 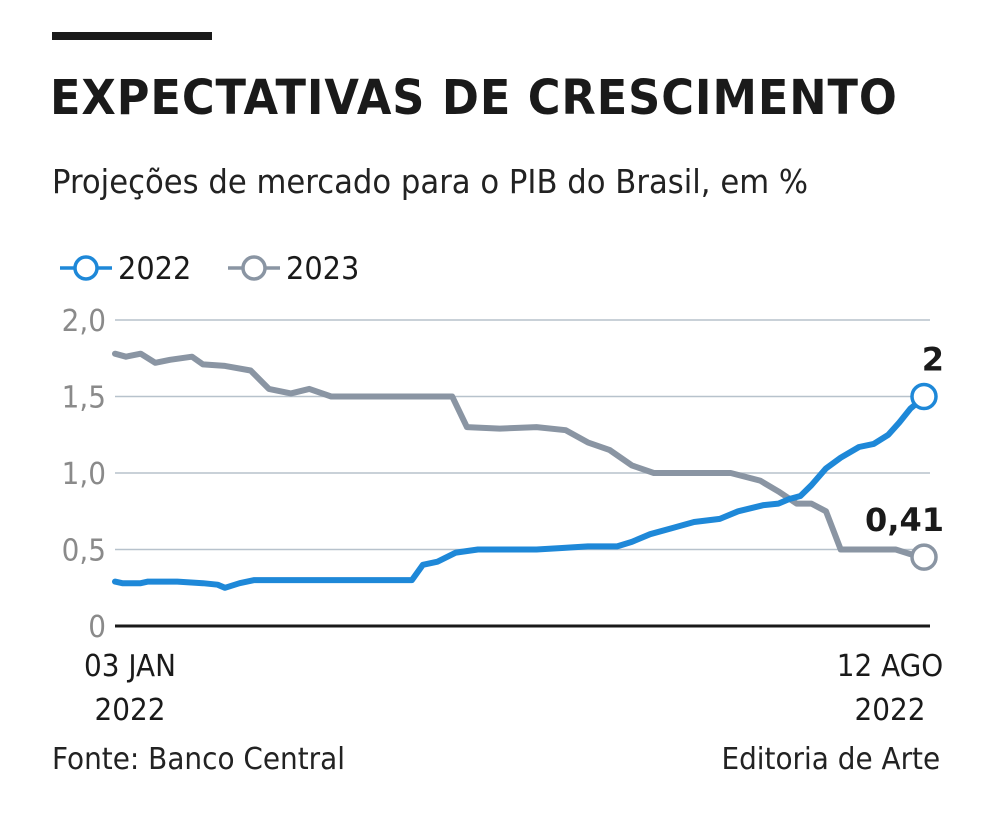 What do you see at coordinates (322, 269) in the screenshot?
I see `legend-label-2023: 2023` at bounding box center [322, 269].